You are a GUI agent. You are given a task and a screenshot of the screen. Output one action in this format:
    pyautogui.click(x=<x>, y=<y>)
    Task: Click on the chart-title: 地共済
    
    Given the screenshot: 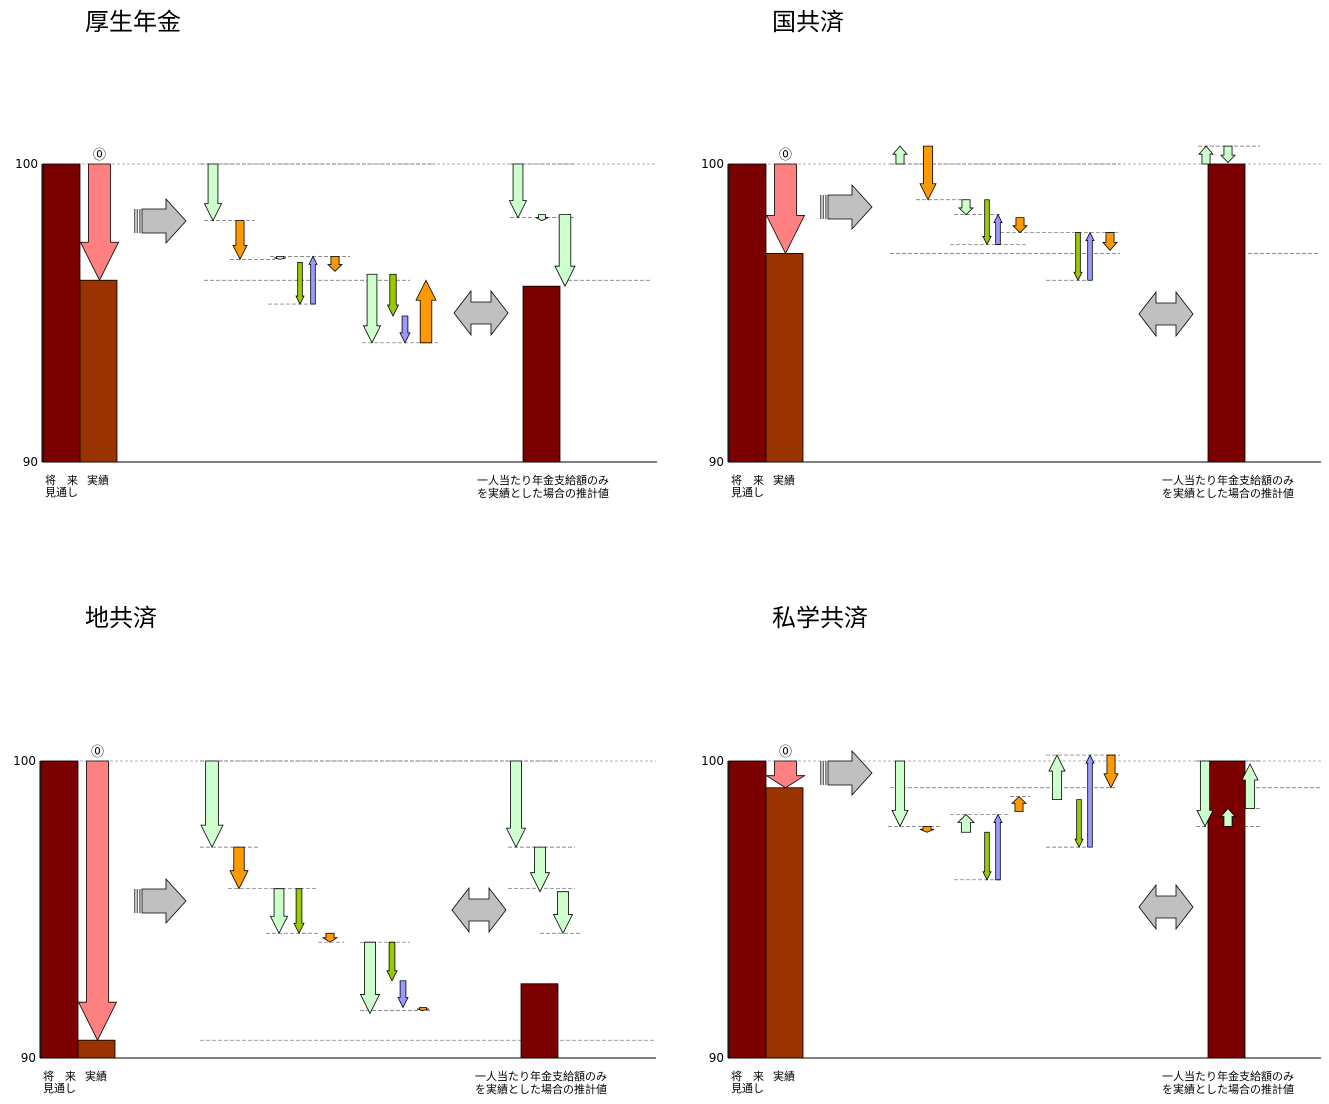 What is the action you would take?
    pyautogui.click(x=121, y=618)
    